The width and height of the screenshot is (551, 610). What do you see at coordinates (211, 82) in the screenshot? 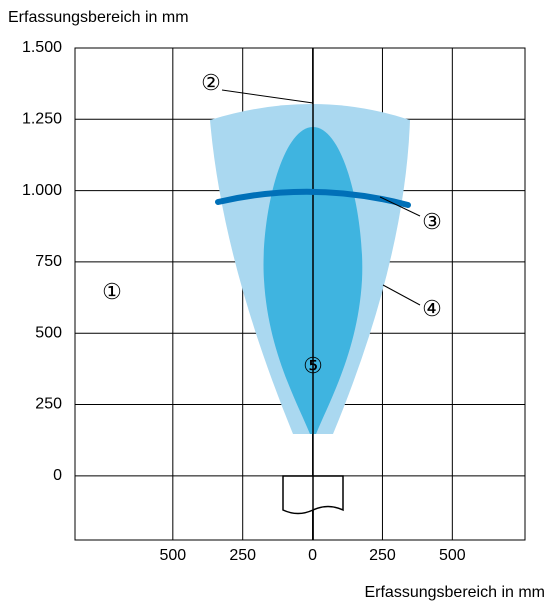
I see `annotation: ②` at bounding box center [211, 82].